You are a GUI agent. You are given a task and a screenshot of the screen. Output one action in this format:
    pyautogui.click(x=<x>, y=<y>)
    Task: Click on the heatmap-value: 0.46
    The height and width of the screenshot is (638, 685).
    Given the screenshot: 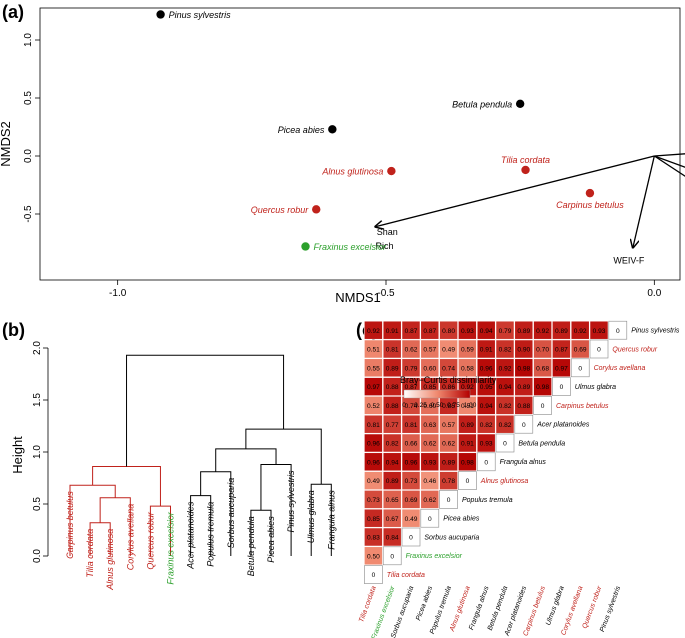 What is the action you would take?
    pyautogui.click(x=429, y=481)
    